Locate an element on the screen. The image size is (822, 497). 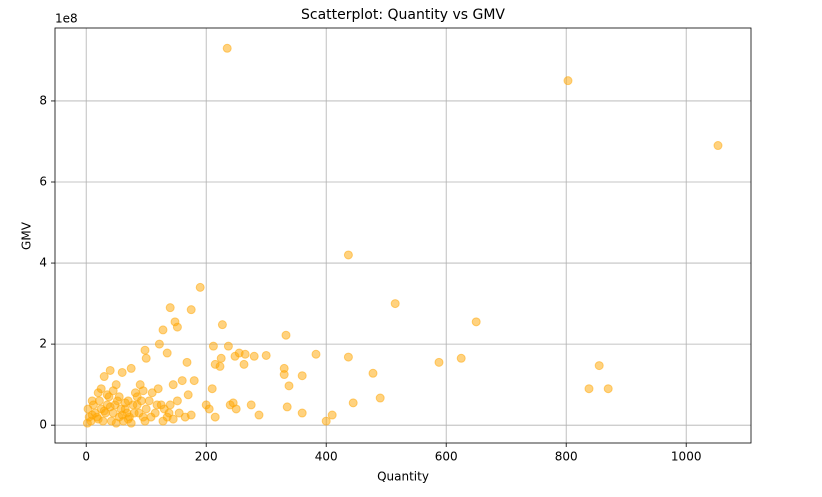
x-axis-label: Quantity is located at coordinates (403, 477).